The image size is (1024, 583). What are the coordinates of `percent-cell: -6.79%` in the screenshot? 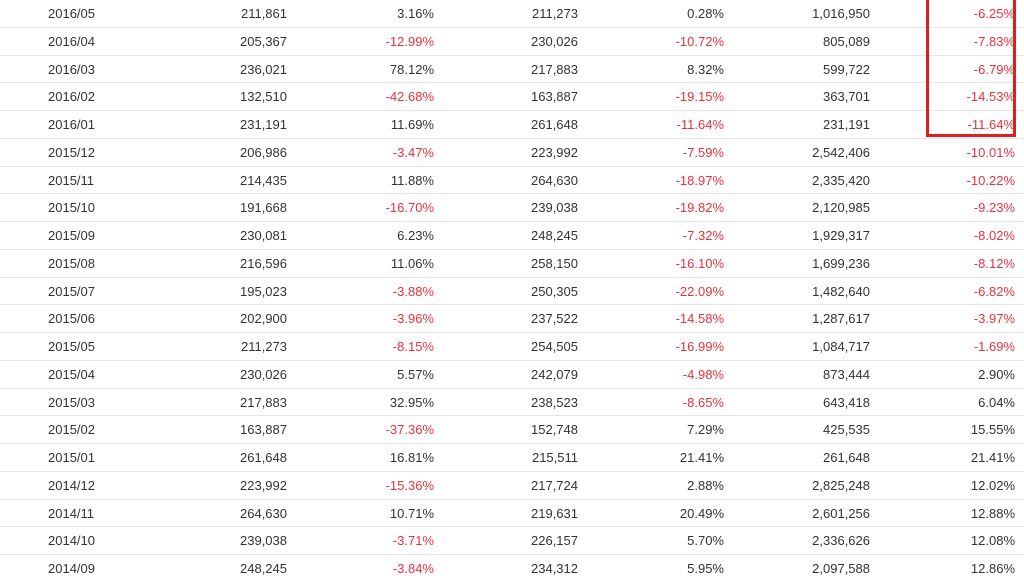 It's located at (994, 69).